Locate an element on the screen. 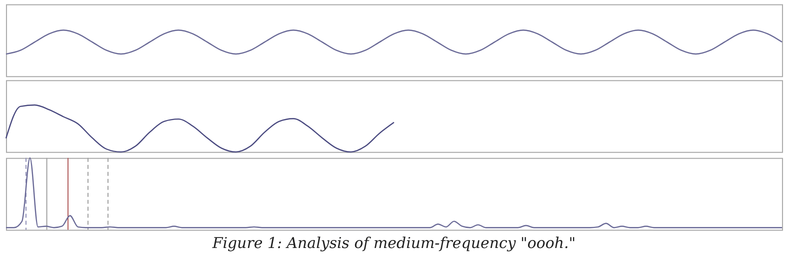 The image size is (788, 264). caption: Figure 1: Analysis of medium-frequency "oooh." is located at coordinates (393, 243).